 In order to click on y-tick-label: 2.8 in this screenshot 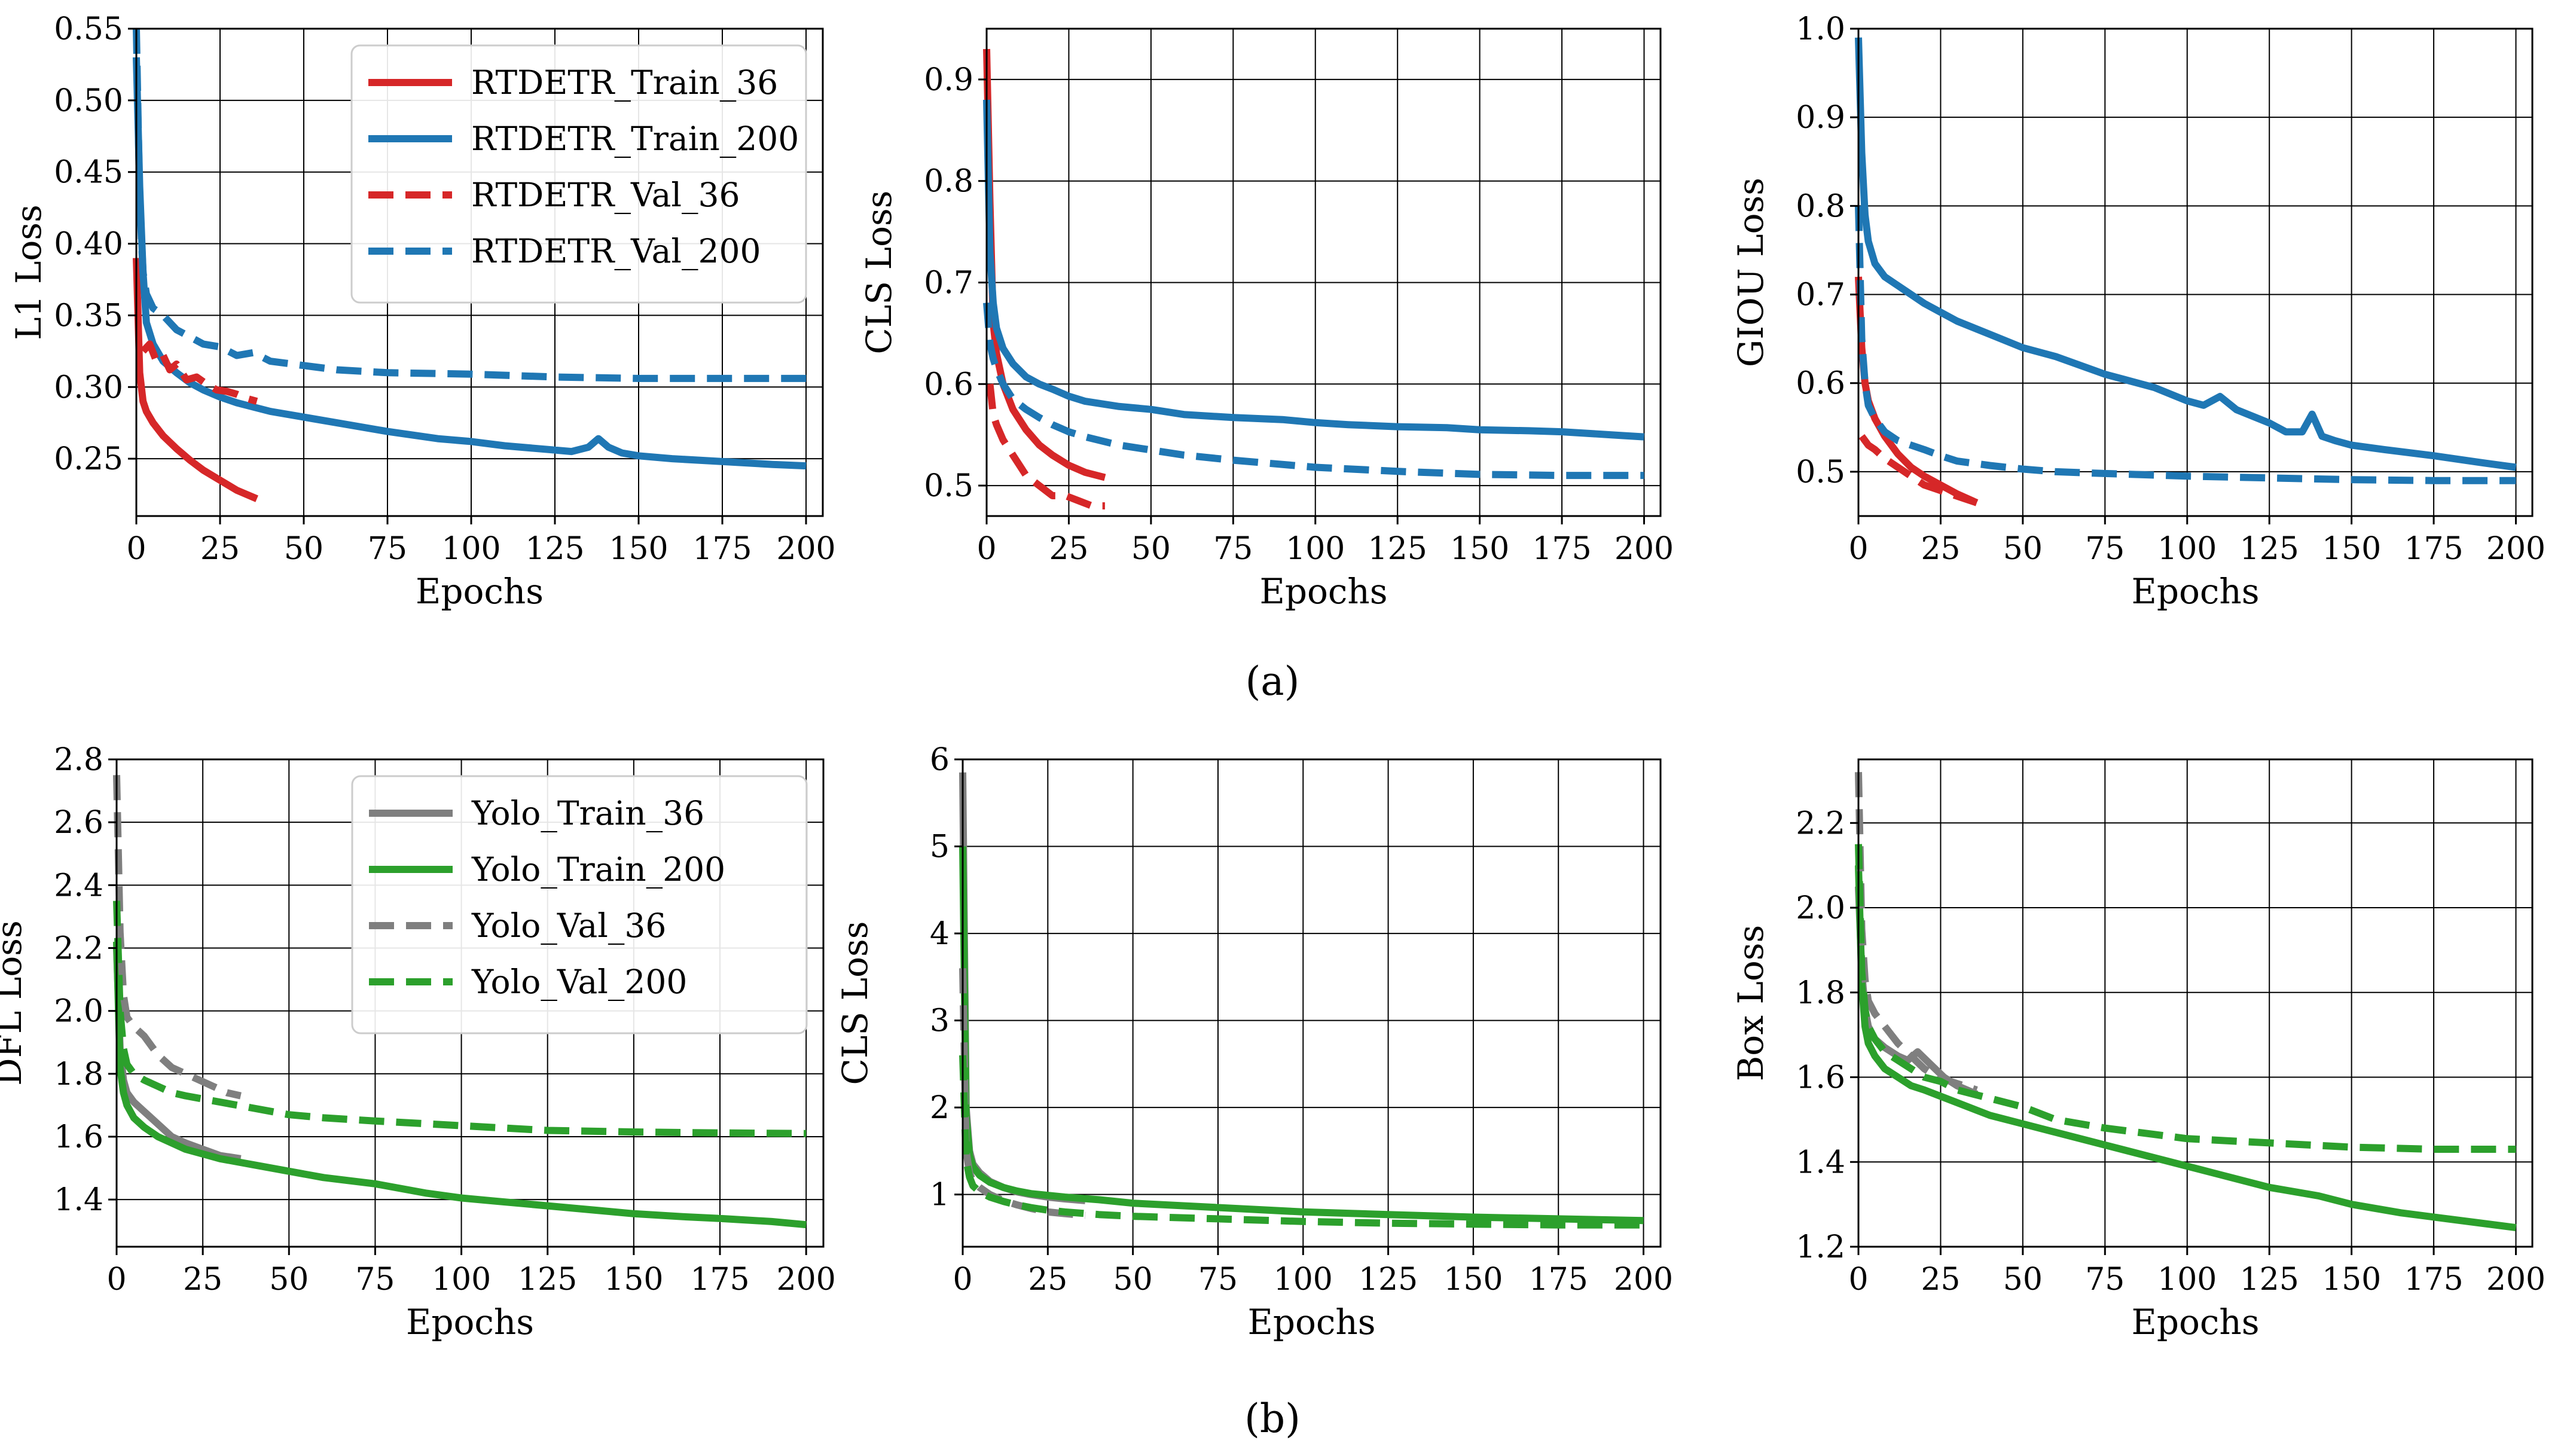, I will do `click(78, 760)`.